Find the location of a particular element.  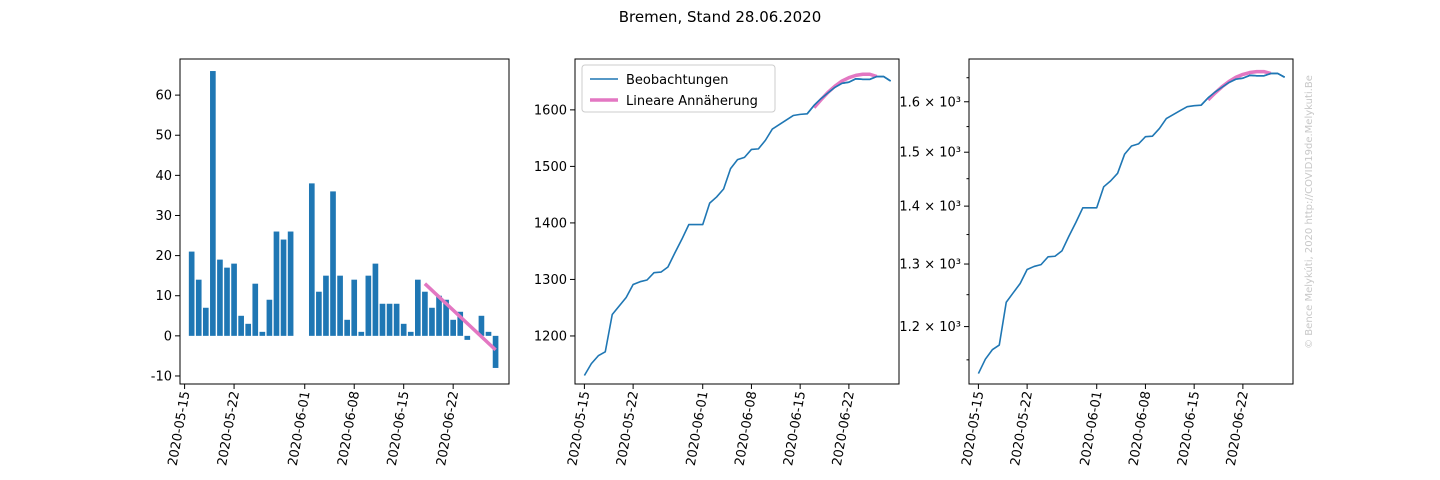

y-tick-label: 30 is located at coordinates (163, 216).